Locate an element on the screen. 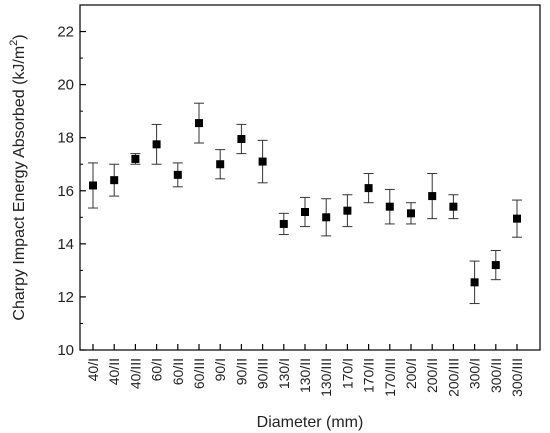 The width and height of the screenshot is (550, 433). x-tick-label: 170/III is located at coordinates (390, 377).